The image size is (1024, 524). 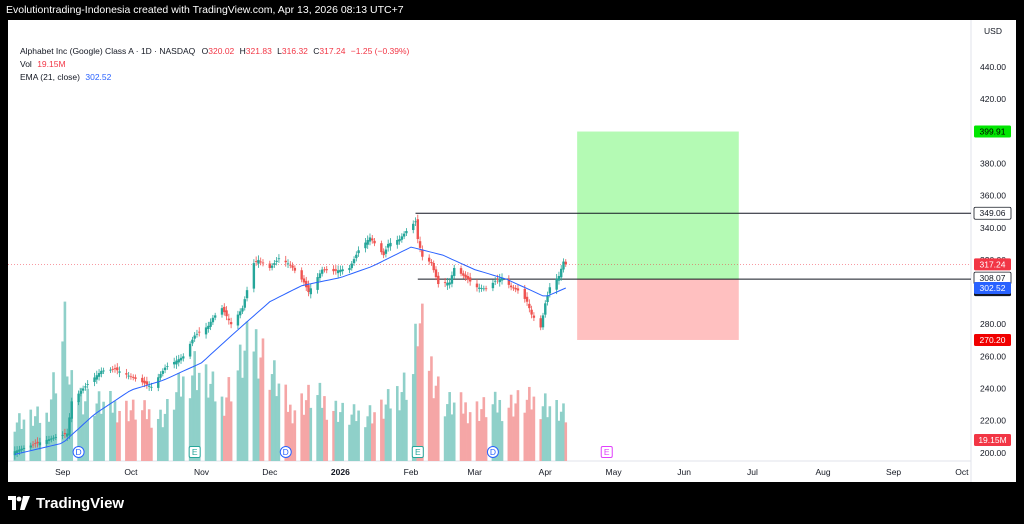 I want to click on event-marker-label: E, so click(x=418, y=452).